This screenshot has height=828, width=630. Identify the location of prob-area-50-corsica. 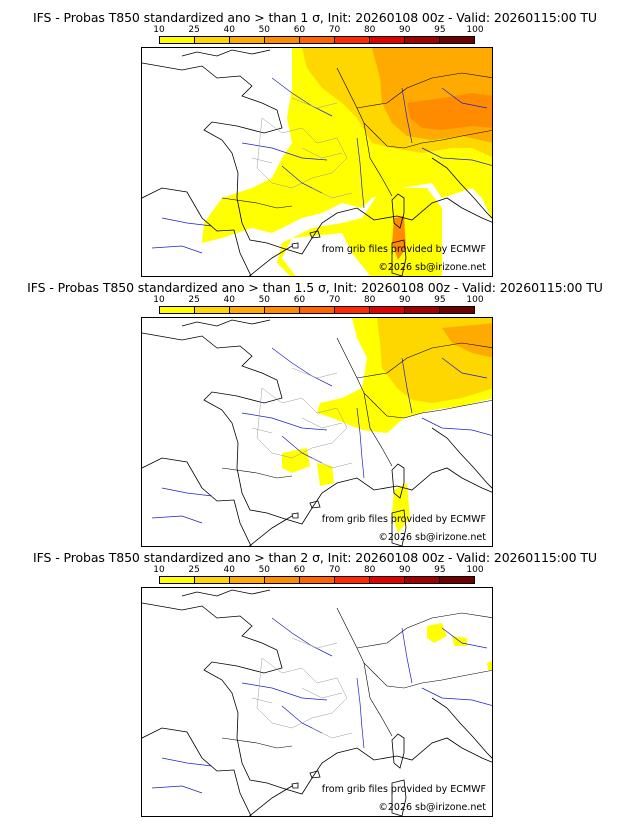
(399, 238).